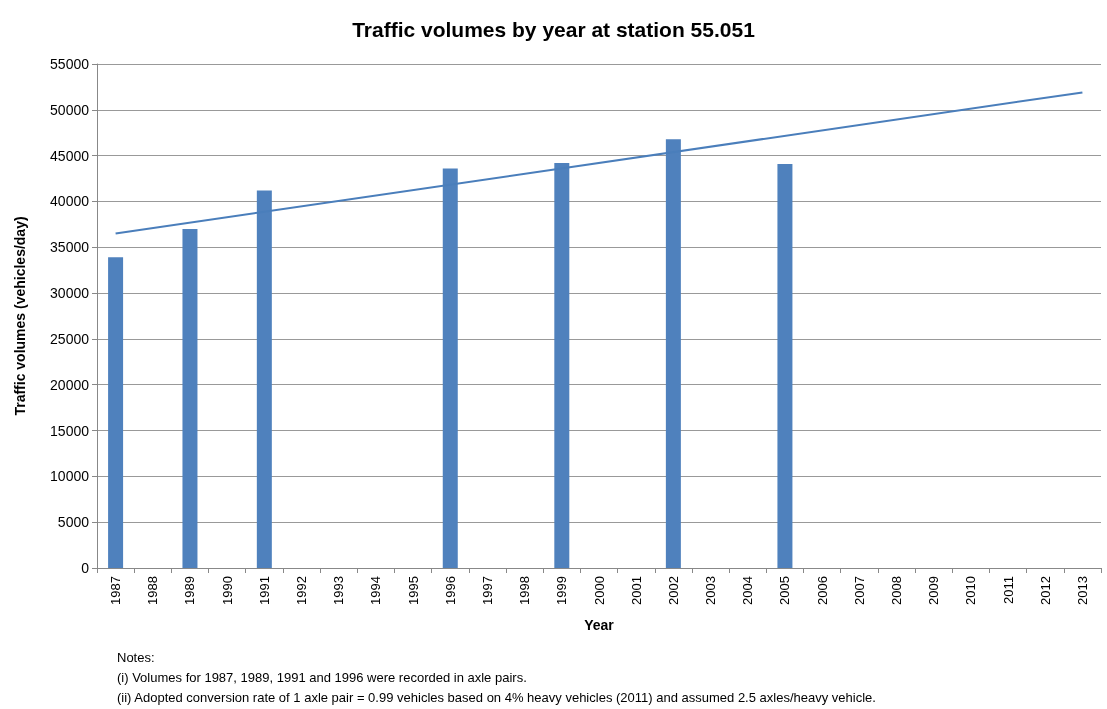  I want to click on y-tick-label: 0, so click(85, 568).